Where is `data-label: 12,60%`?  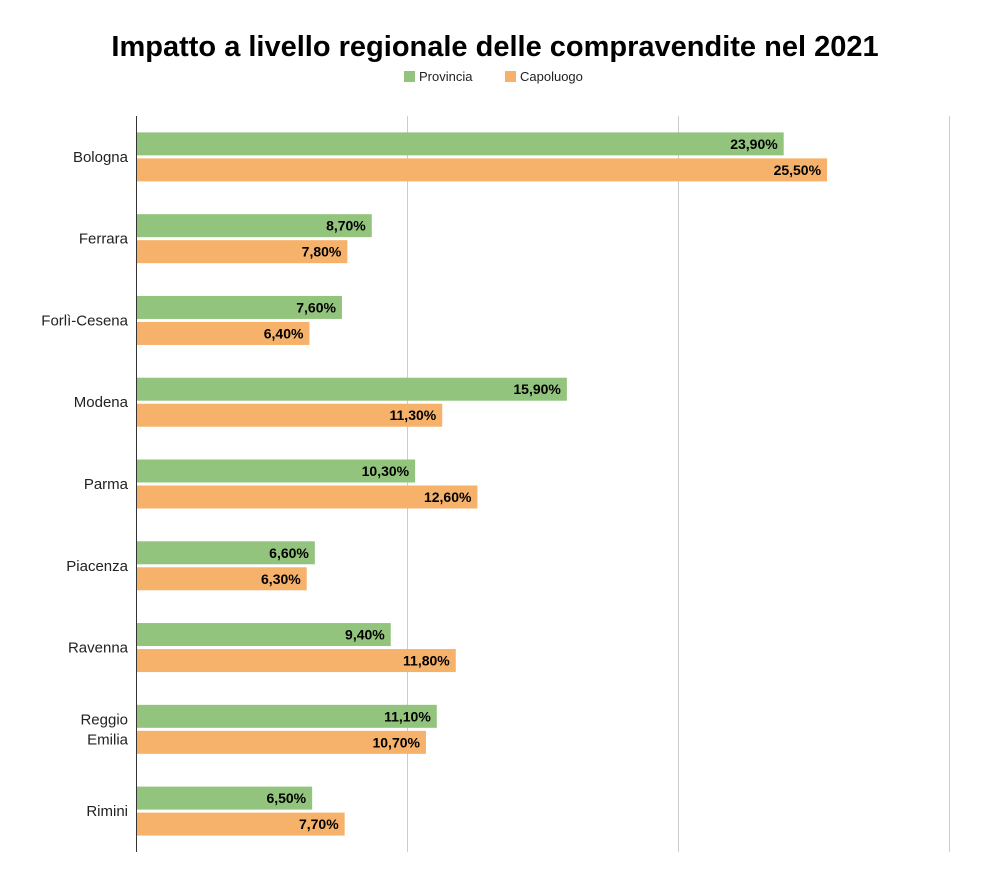 data-label: 12,60% is located at coordinates (448, 497).